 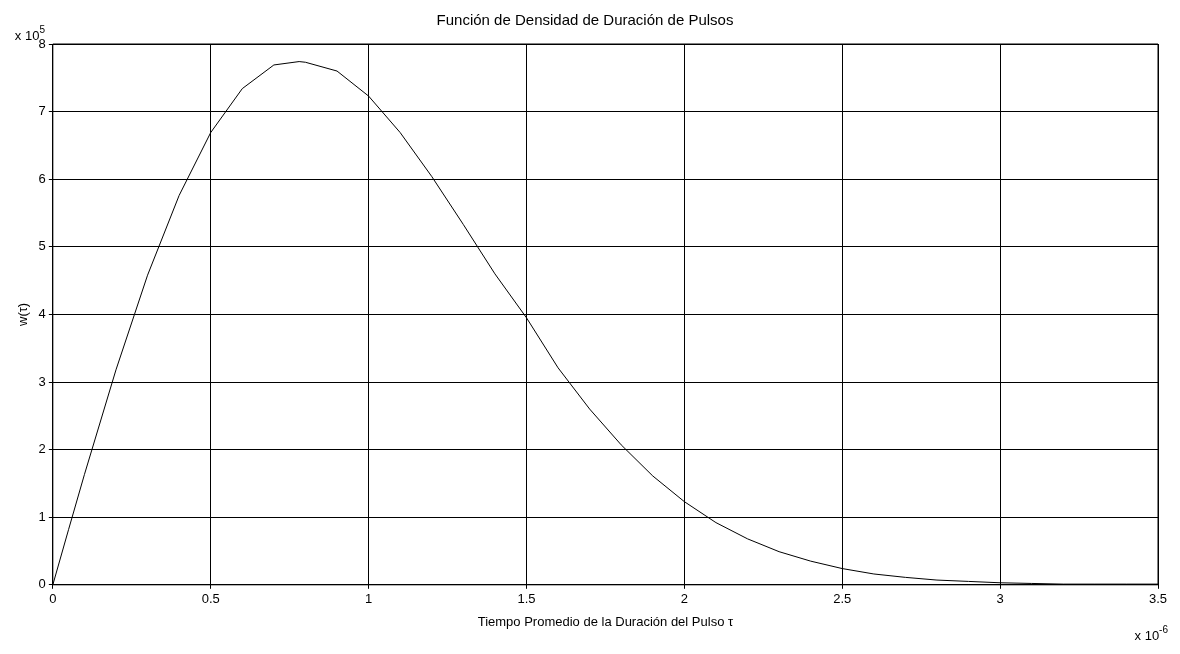 What do you see at coordinates (42, 111) in the screenshot?
I see `y-tick-label: 7` at bounding box center [42, 111].